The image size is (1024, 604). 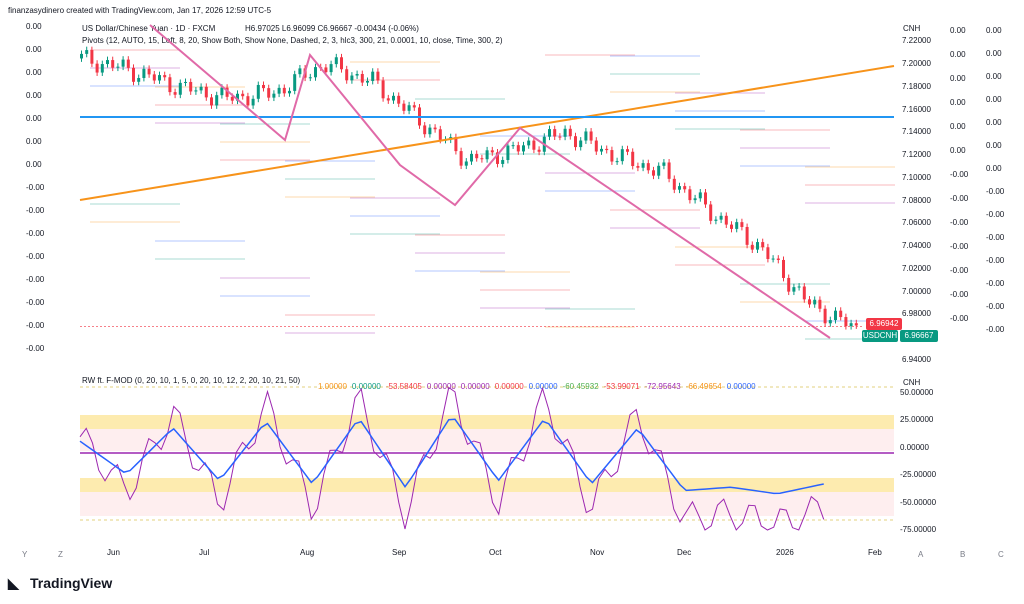 What do you see at coordinates (703, 386) in the screenshot?
I see `oscillator-value: -66.49654` at bounding box center [703, 386].